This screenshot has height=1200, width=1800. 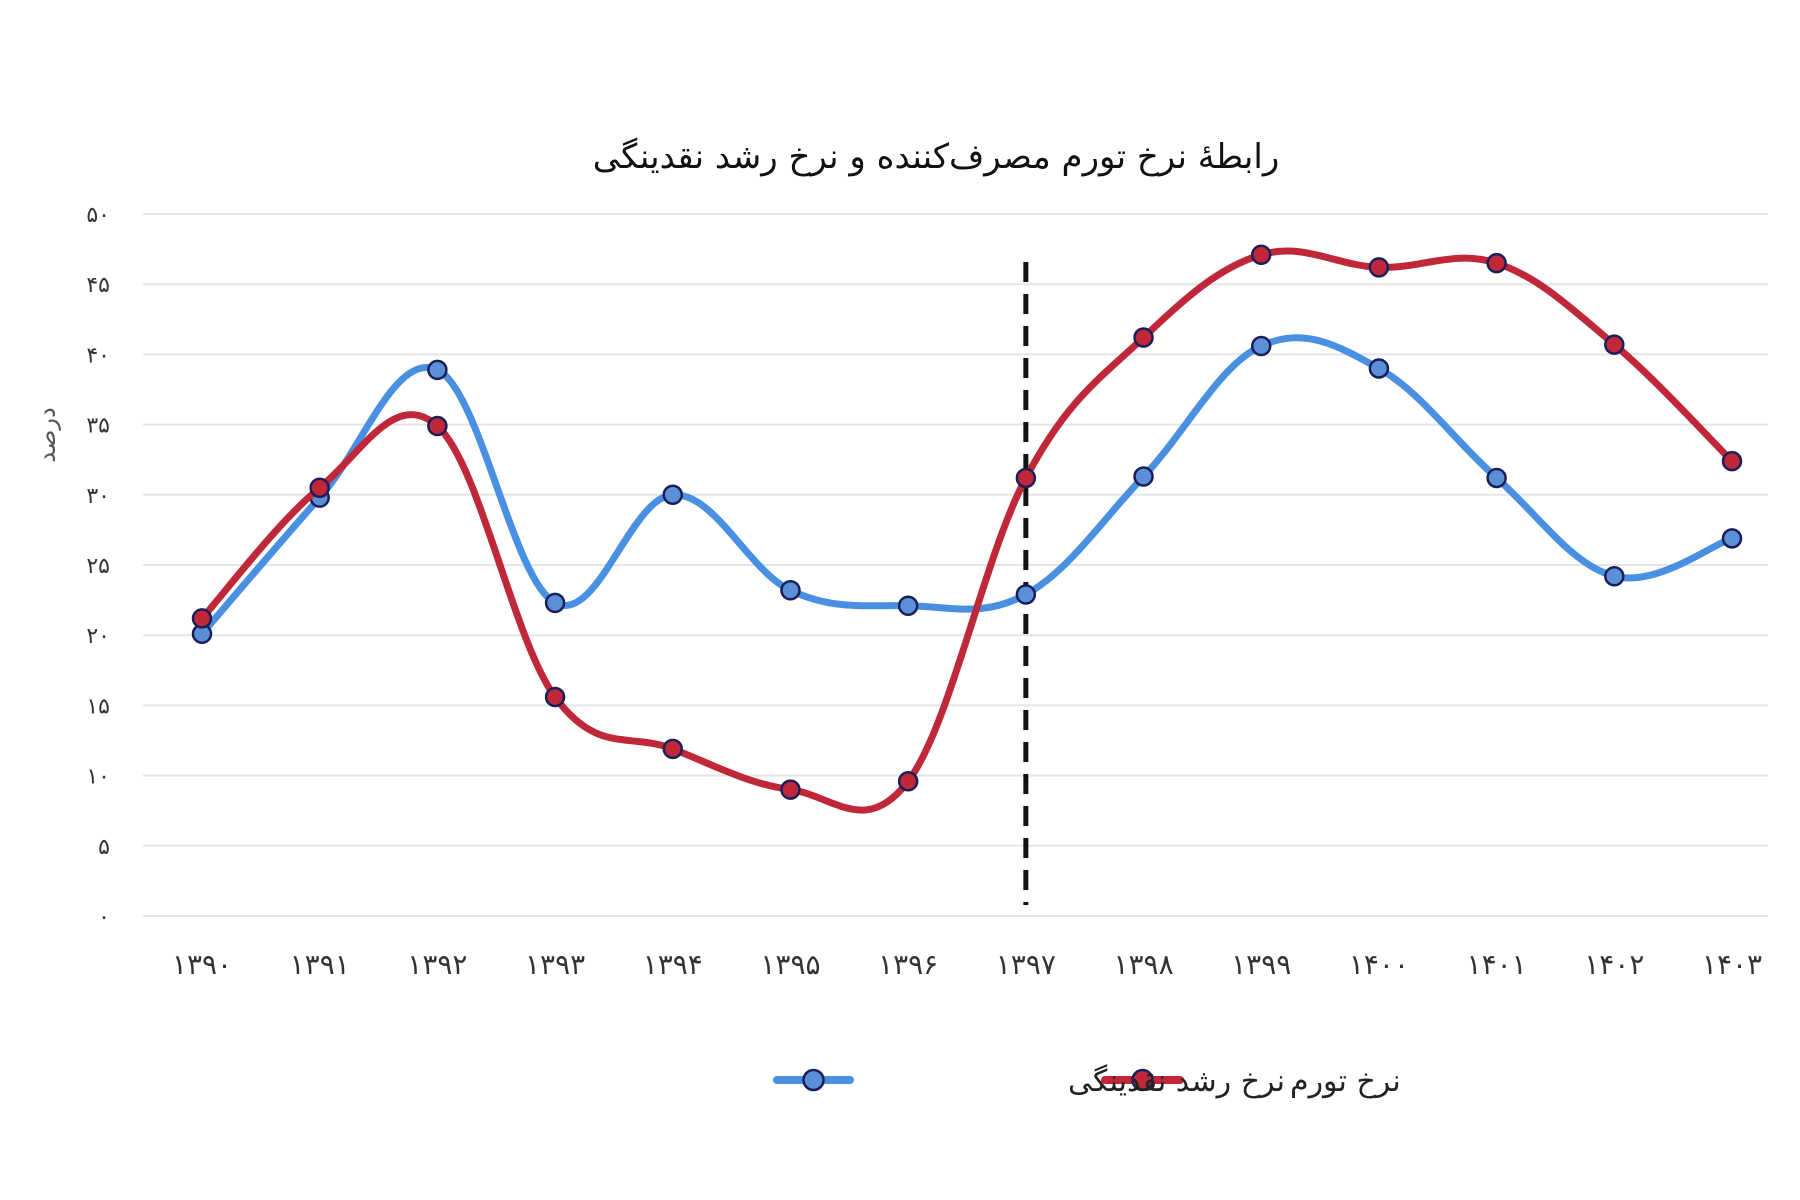 I want to click on x-tick-label: ۱۳۹۵, so click(x=790, y=964).